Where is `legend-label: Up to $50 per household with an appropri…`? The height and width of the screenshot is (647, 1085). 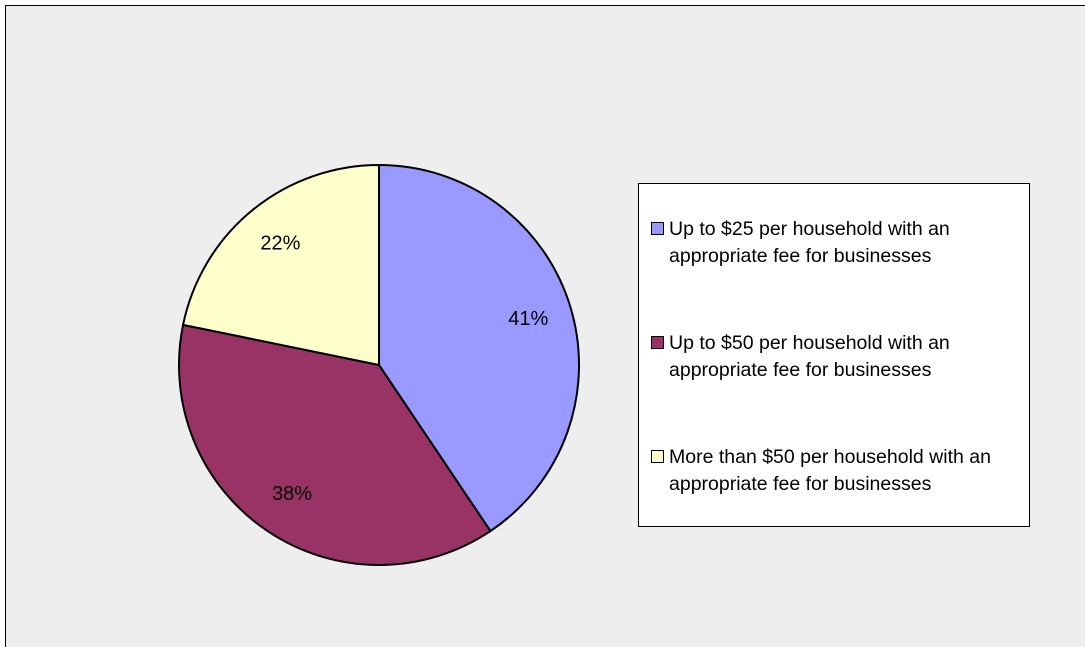 legend-label: Up to $50 per household with an appropri… is located at coordinates (809, 356).